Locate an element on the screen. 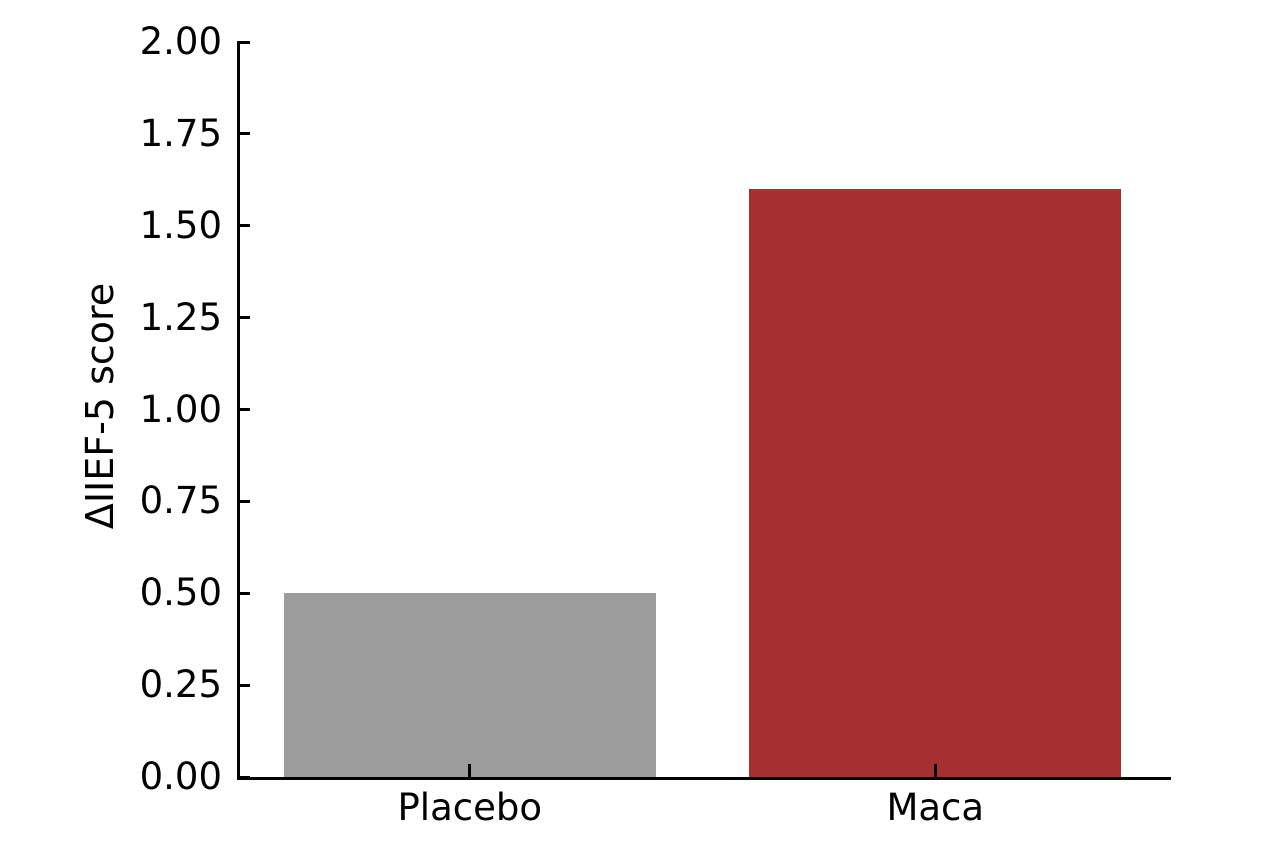  y-tick-label: 1.25 is located at coordinates (180, 317).